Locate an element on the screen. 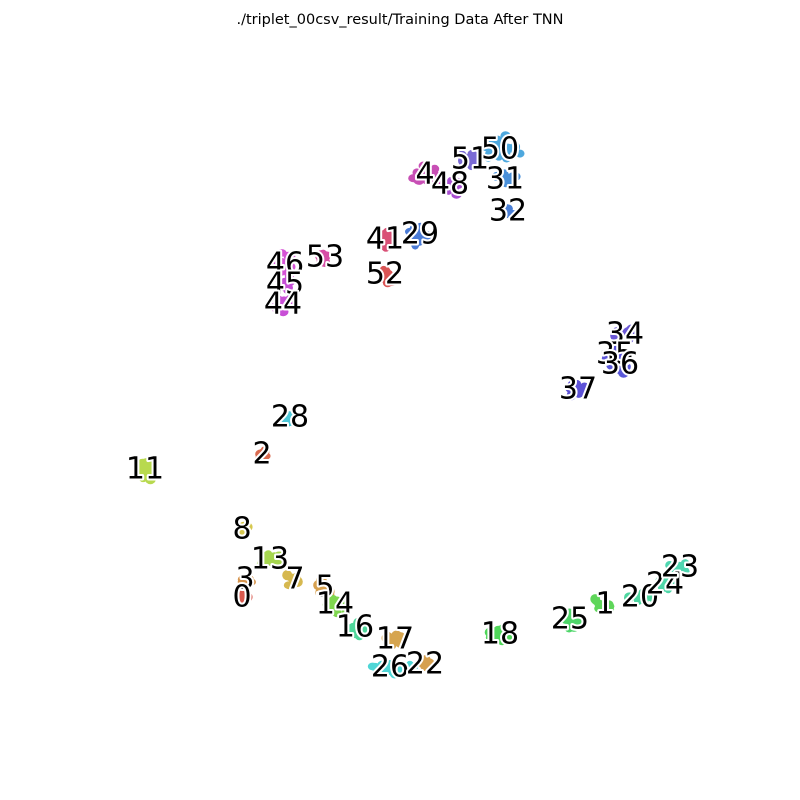 The width and height of the screenshot is (800, 800). cluster-label: 5 is located at coordinates (324, 587).